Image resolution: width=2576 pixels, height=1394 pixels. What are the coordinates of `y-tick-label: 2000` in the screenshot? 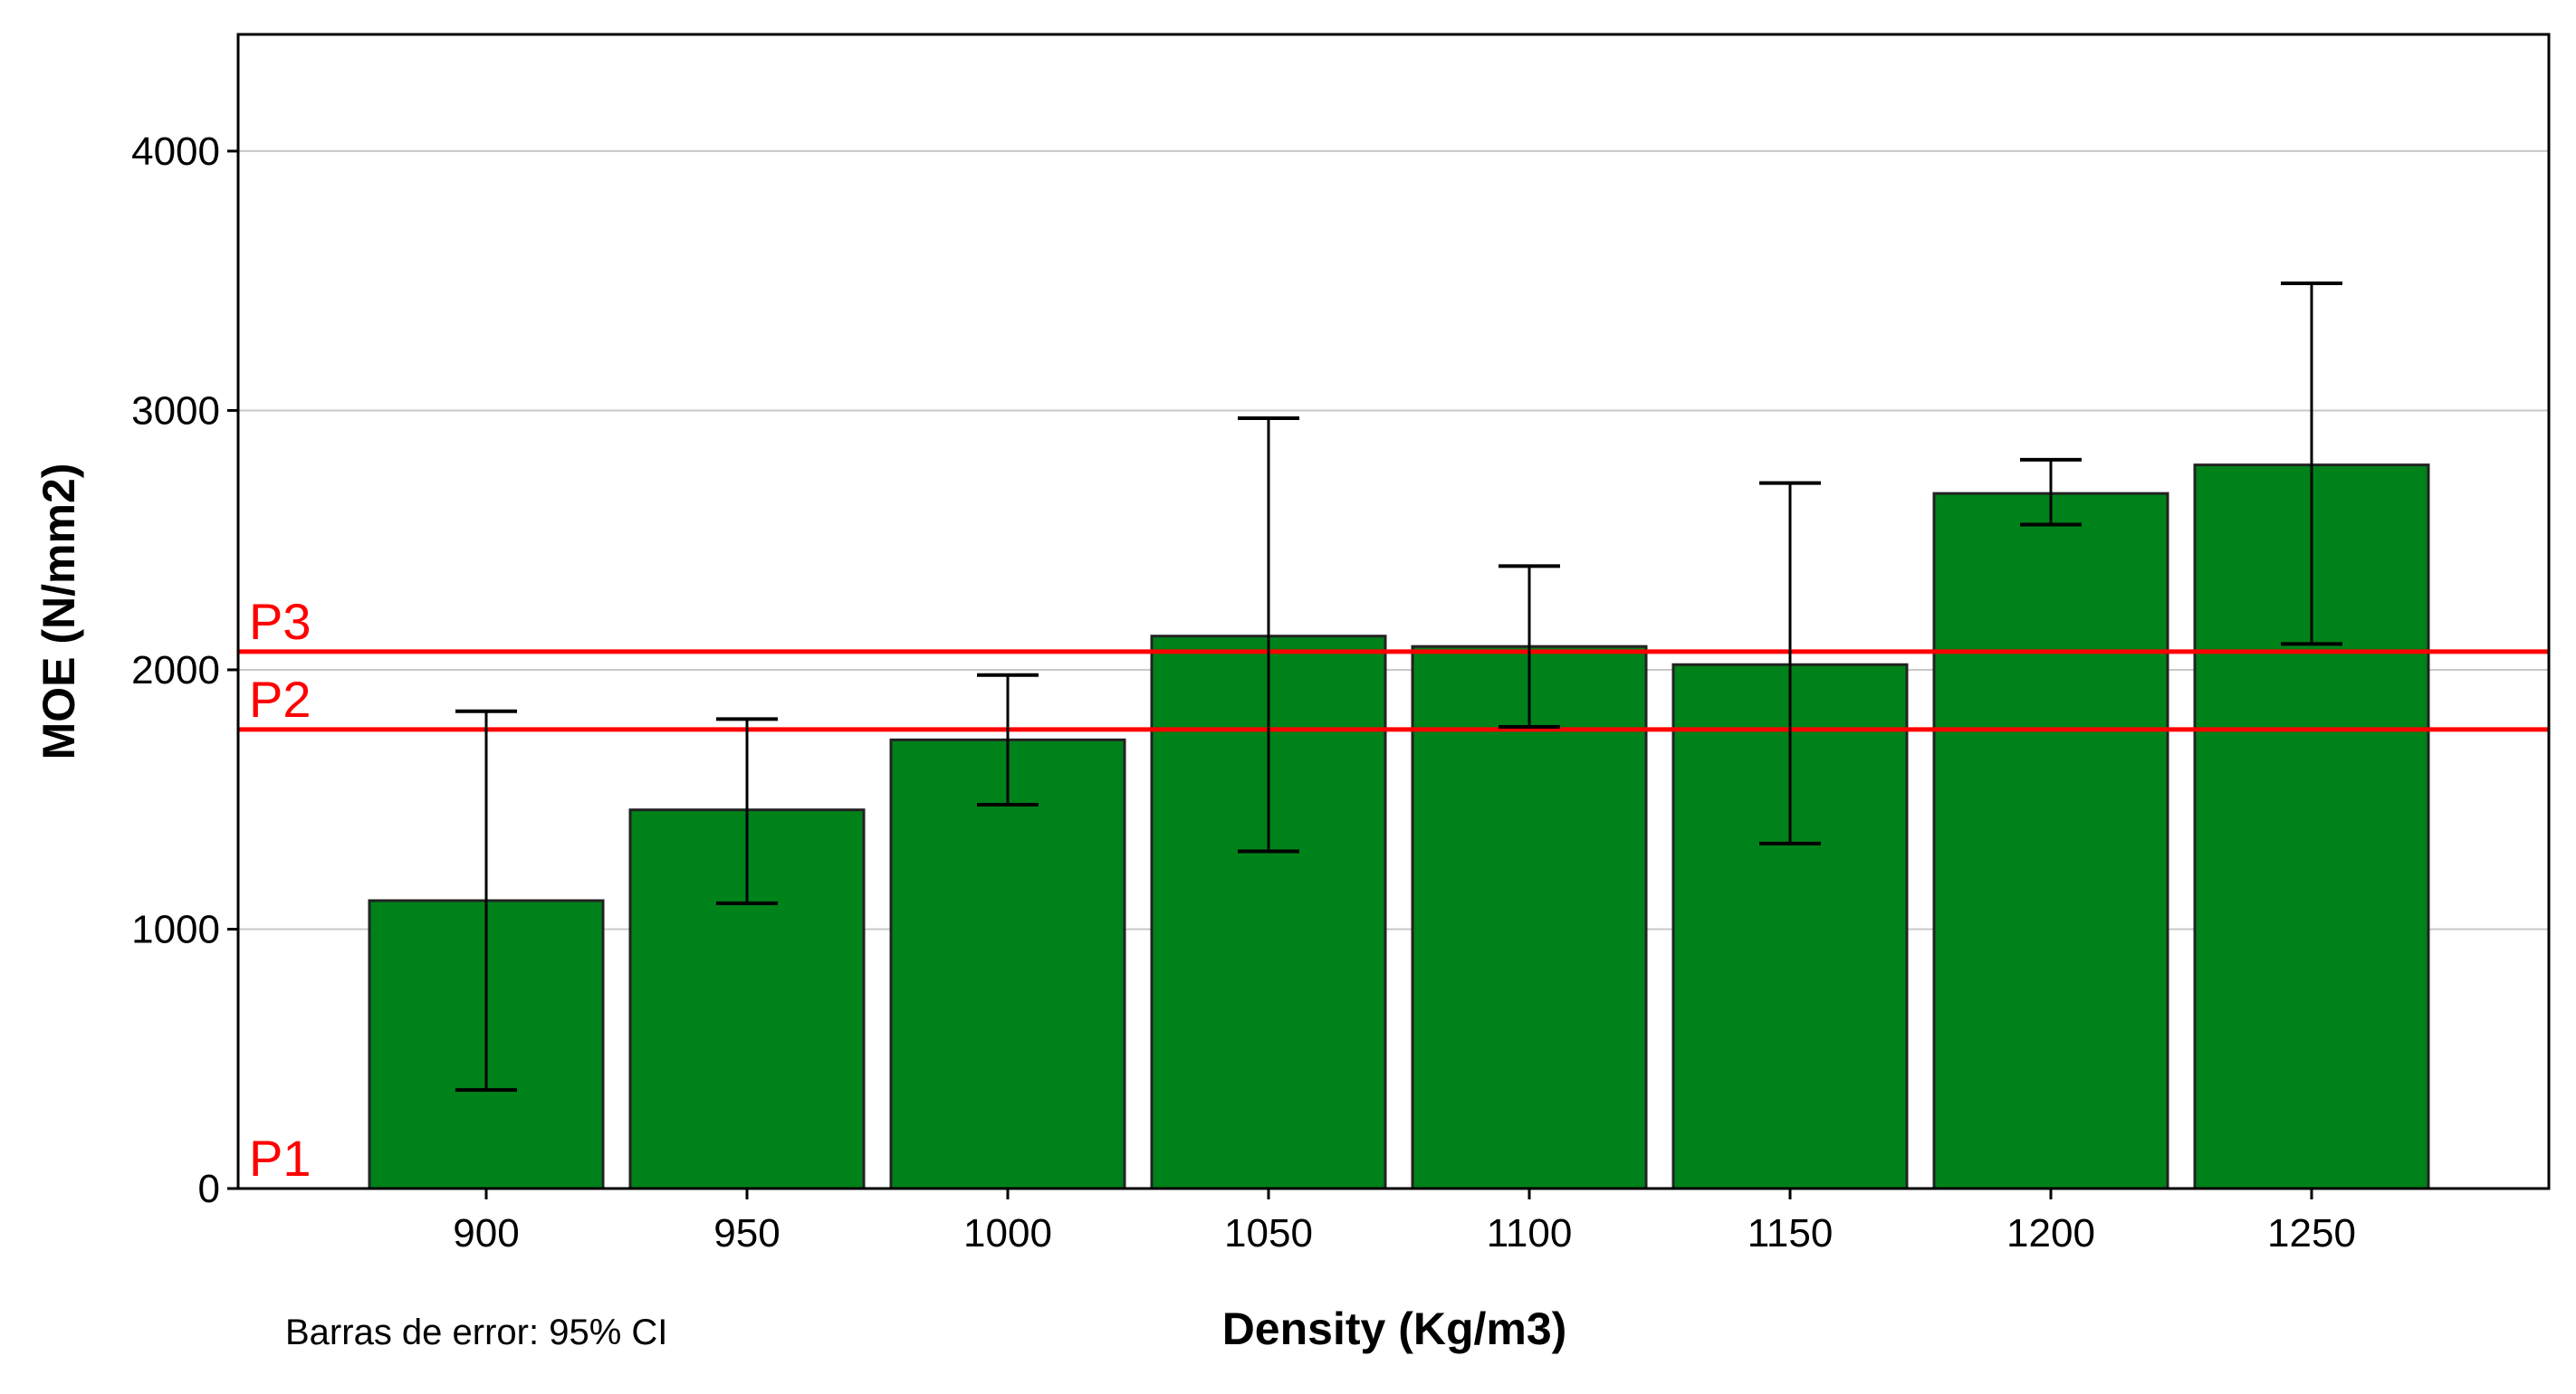 It's located at (175, 670).